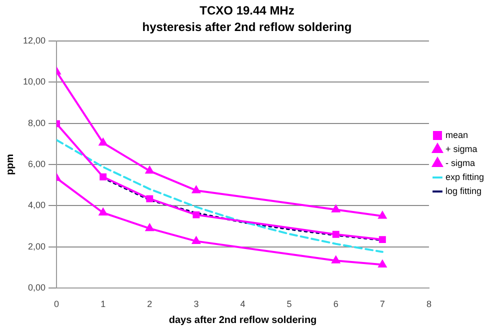 This screenshot has height=327, width=500. Describe the element at coordinates (149, 304) in the screenshot. I see `x-tick-label: 2` at that location.